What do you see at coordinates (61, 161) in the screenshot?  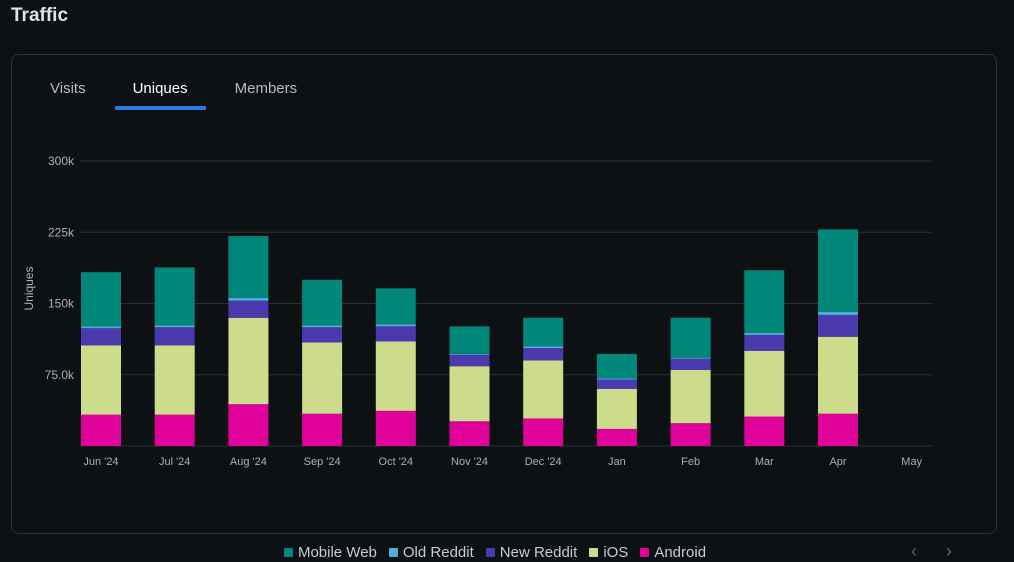 I see `y-tick-label: 300k` at bounding box center [61, 161].